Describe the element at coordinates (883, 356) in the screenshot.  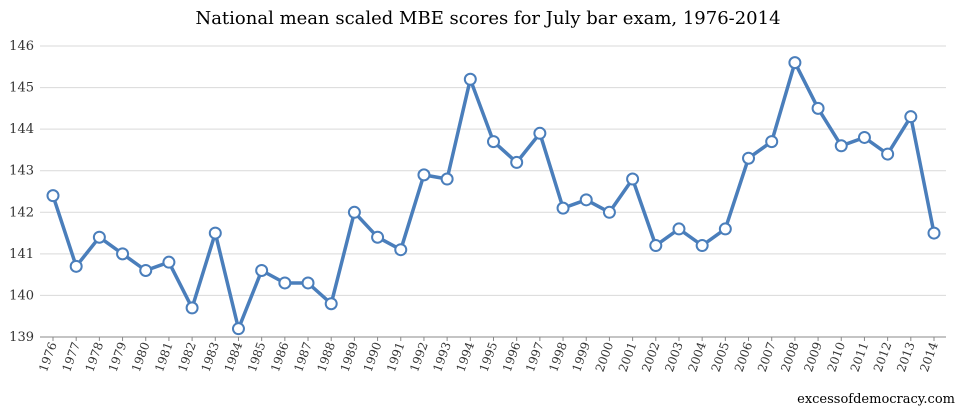
I see `x-tick-label: 2012` at that location.